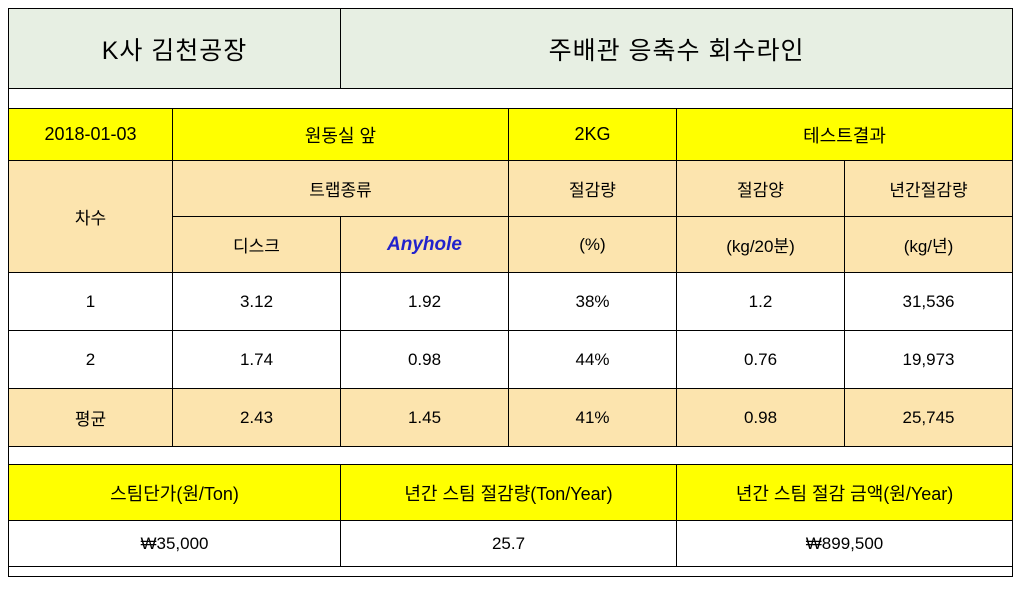 The image size is (1020, 599). I want to click on trap-anyhole-header: Anyhole, so click(424, 244).